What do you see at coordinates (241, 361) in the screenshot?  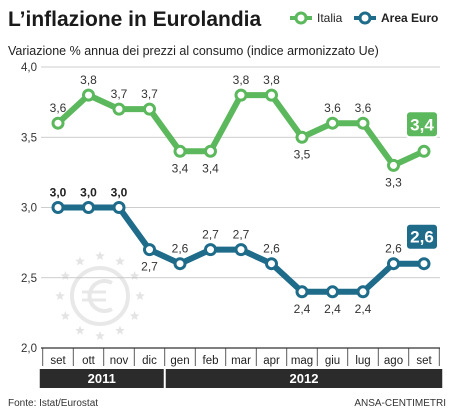 I see `x-tick-label: mar` at bounding box center [241, 361].